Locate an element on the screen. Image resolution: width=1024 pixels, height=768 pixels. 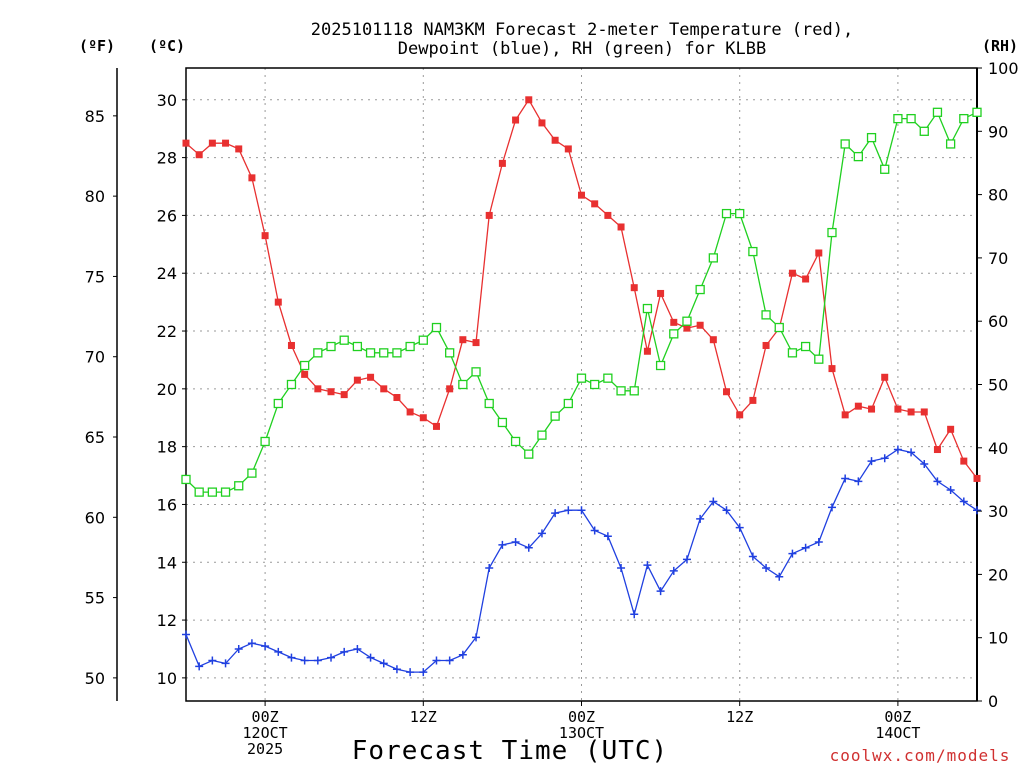
rh-tick-label-0: 0 is located at coordinates (993, 701).